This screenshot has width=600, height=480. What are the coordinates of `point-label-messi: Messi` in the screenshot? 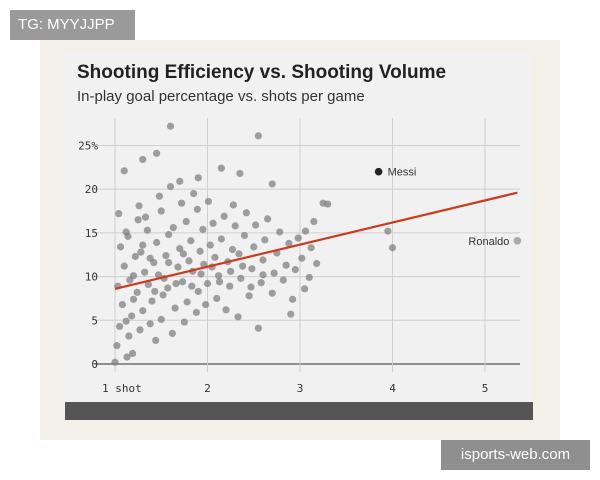 It's located at (402, 173).